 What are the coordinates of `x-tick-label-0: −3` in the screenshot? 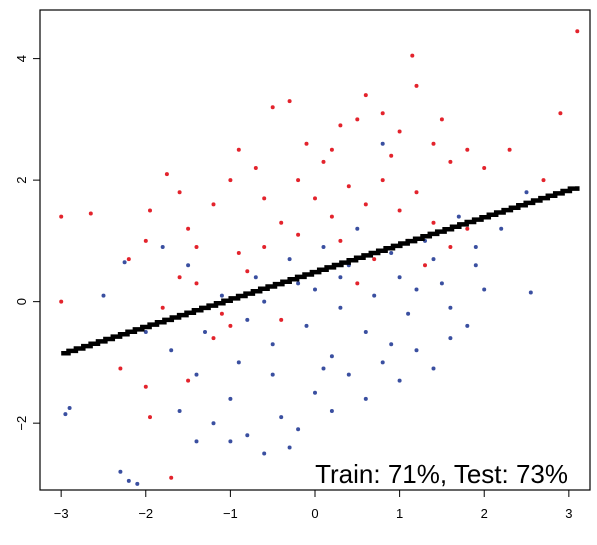 It's located at (61, 513).